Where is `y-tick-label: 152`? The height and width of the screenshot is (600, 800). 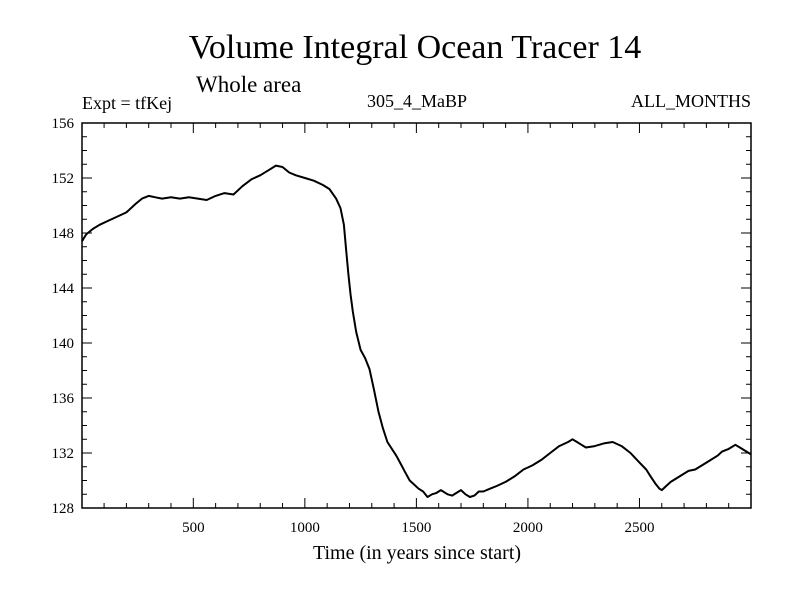
y-tick-label: 152 is located at coordinates (63, 179).